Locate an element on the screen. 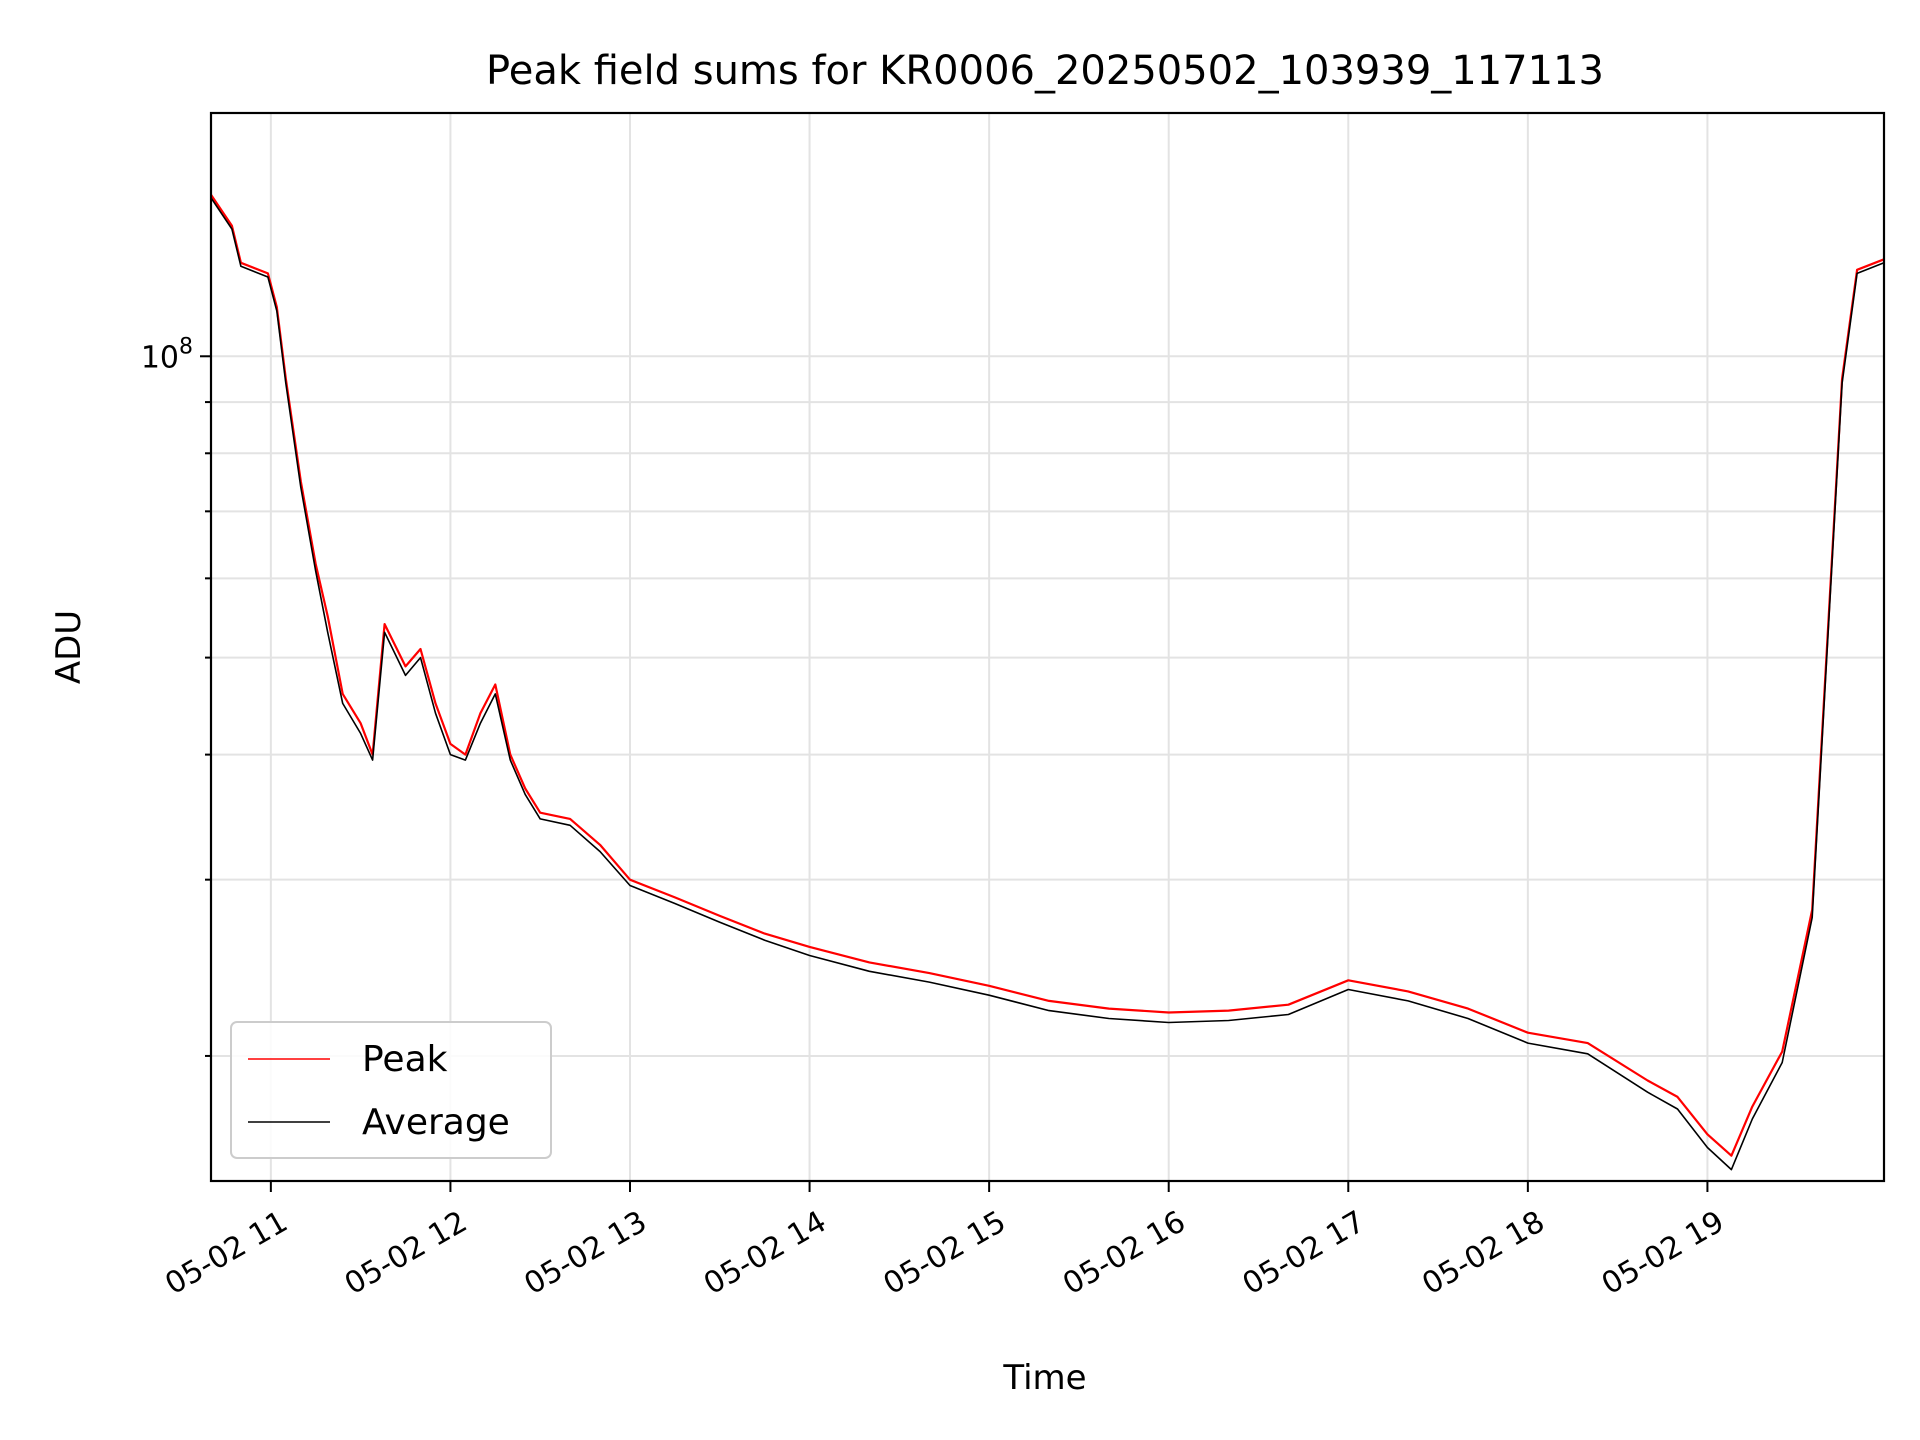 This screenshot has height=1440, width=1920. x-tick-label-2: 05-02 13 is located at coordinates (585, 1253).